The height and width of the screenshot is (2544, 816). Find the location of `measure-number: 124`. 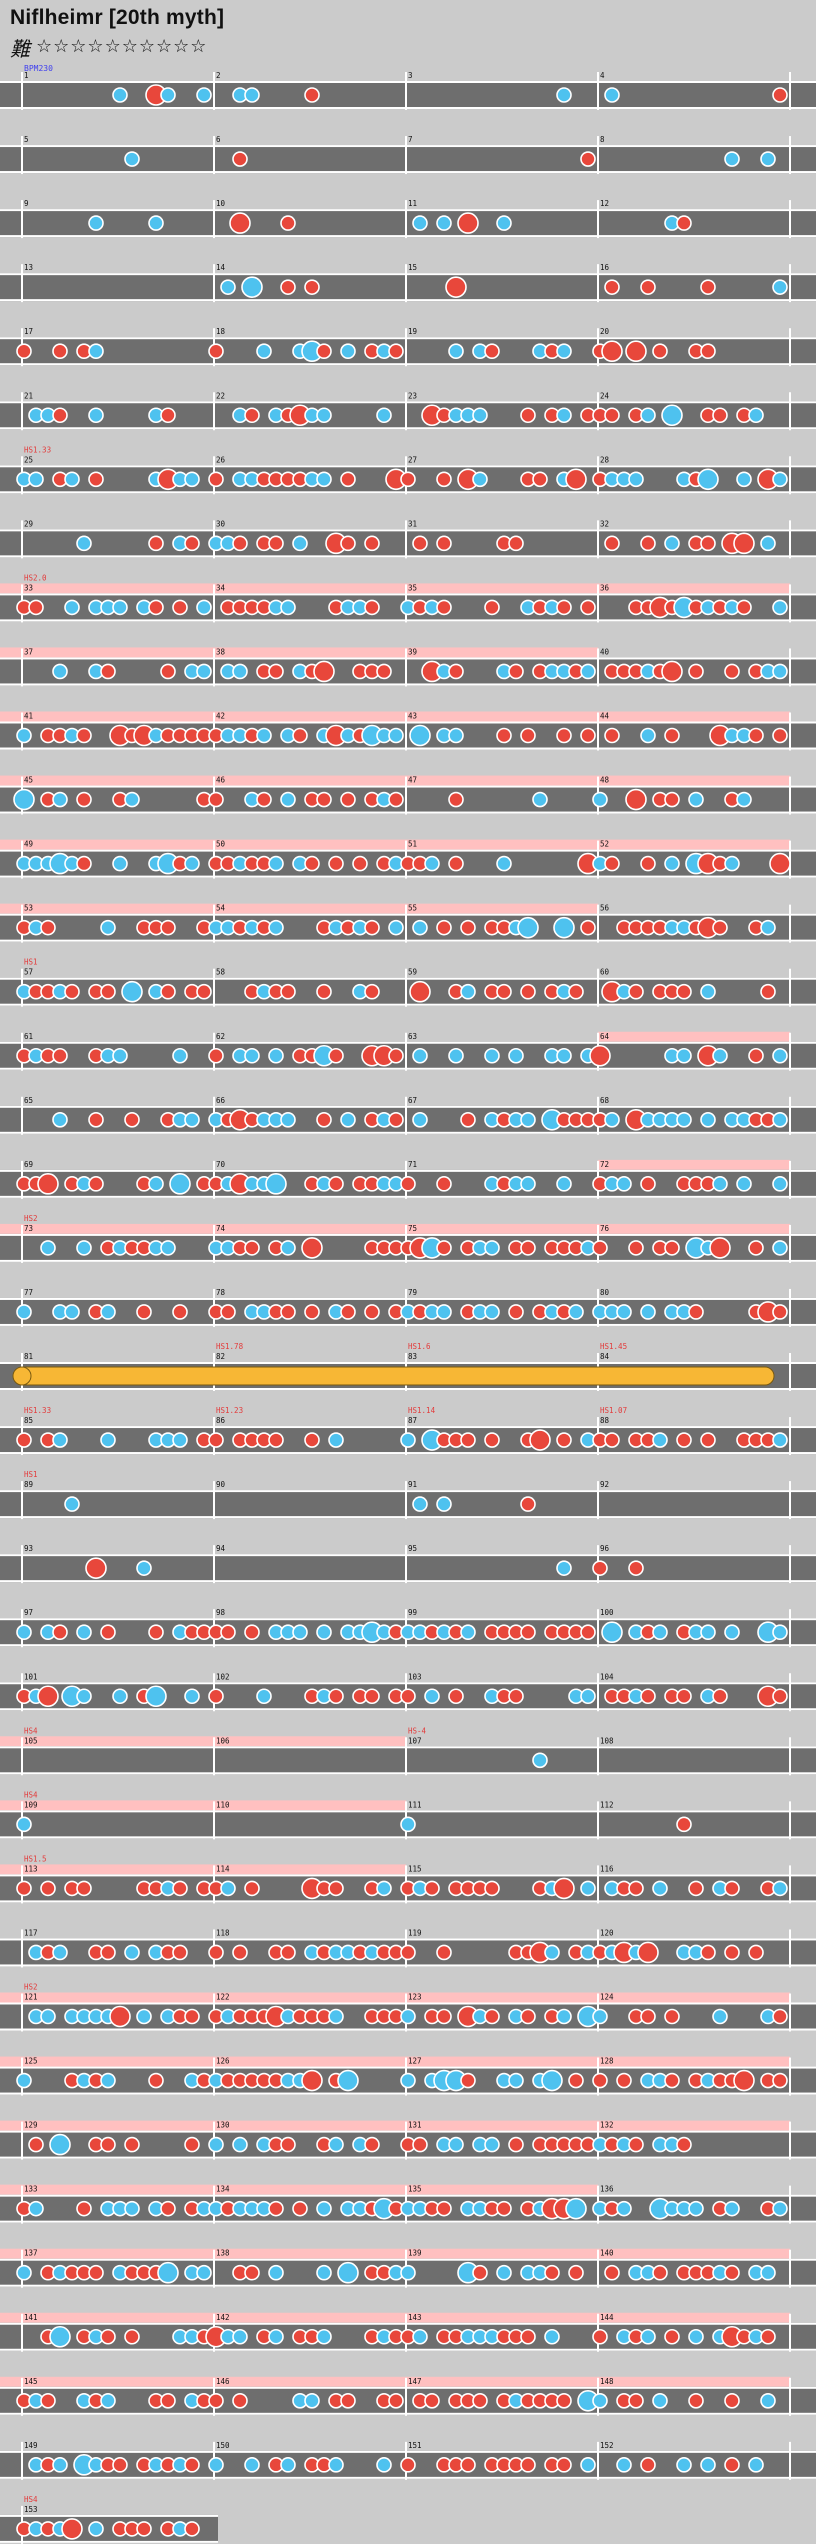

measure-number: 124 is located at coordinates (607, 1997).